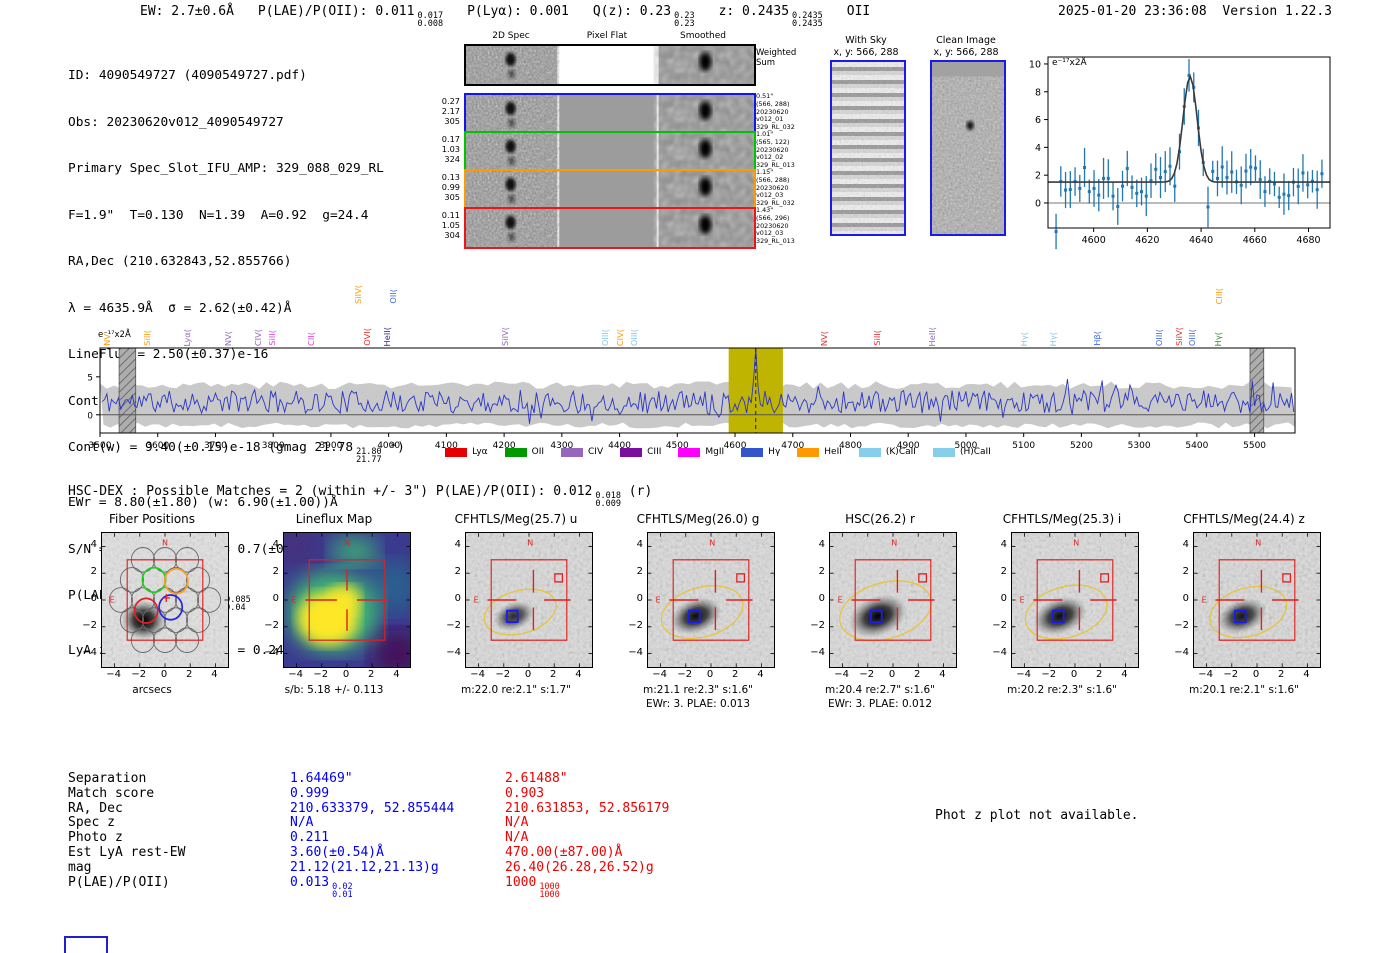 The width and height of the screenshot is (1400, 953). Describe the element at coordinates (529, 600) in the screenshot. I see `u-band-image: NE` at that location.